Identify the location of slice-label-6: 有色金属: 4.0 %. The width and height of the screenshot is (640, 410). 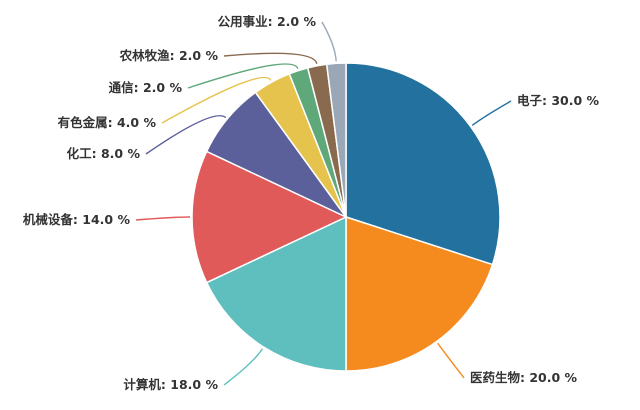
(107, 122).